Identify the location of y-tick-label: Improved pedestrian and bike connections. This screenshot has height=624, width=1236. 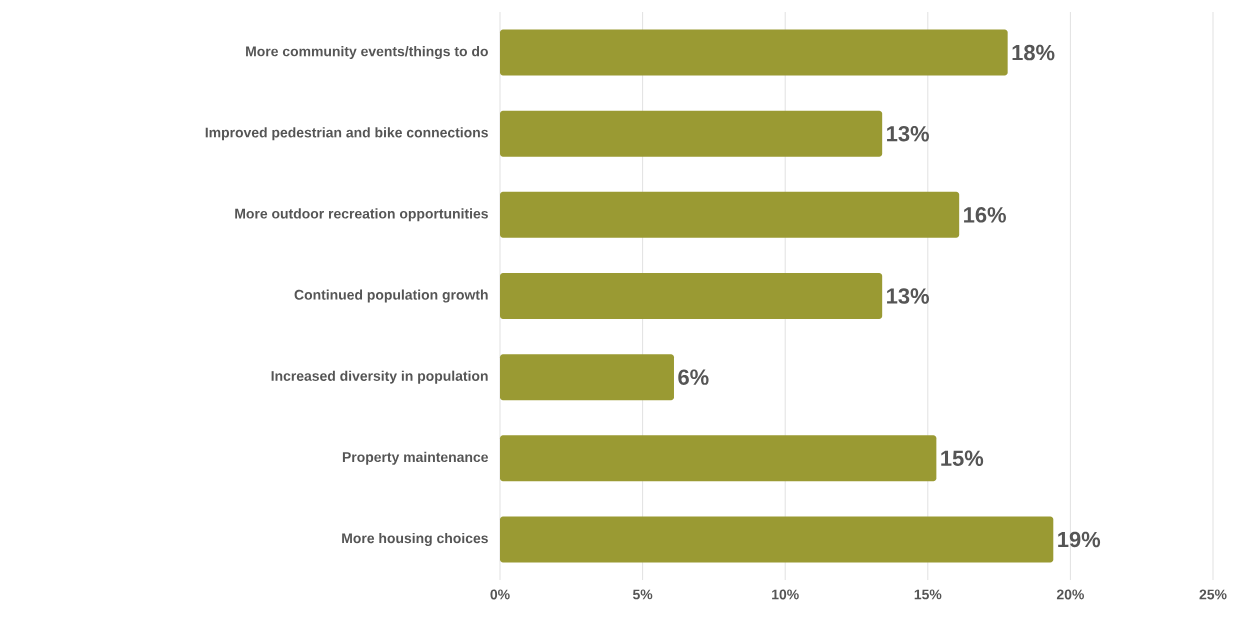
(346, 134).